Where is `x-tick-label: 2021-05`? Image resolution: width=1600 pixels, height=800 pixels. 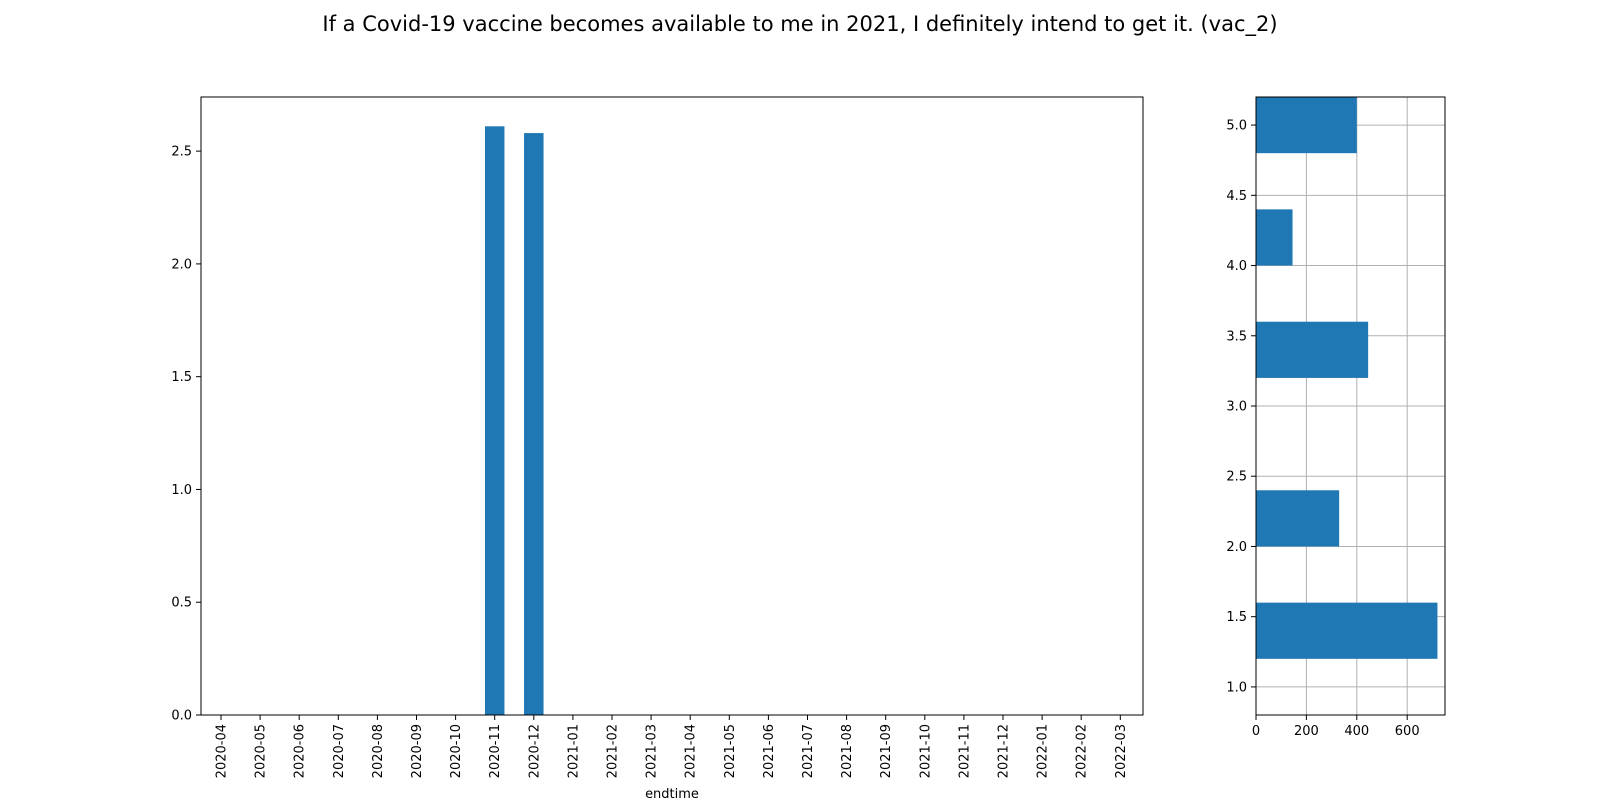
x-tick-label: 2021-05 is located at coordinates (730, 751).